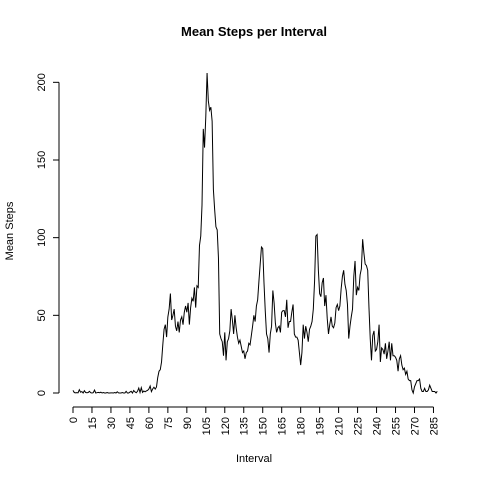  Describe the element at coordinates (10, 230) in the screenshot. I see `y-axis-label: Mean Steps` at that location.